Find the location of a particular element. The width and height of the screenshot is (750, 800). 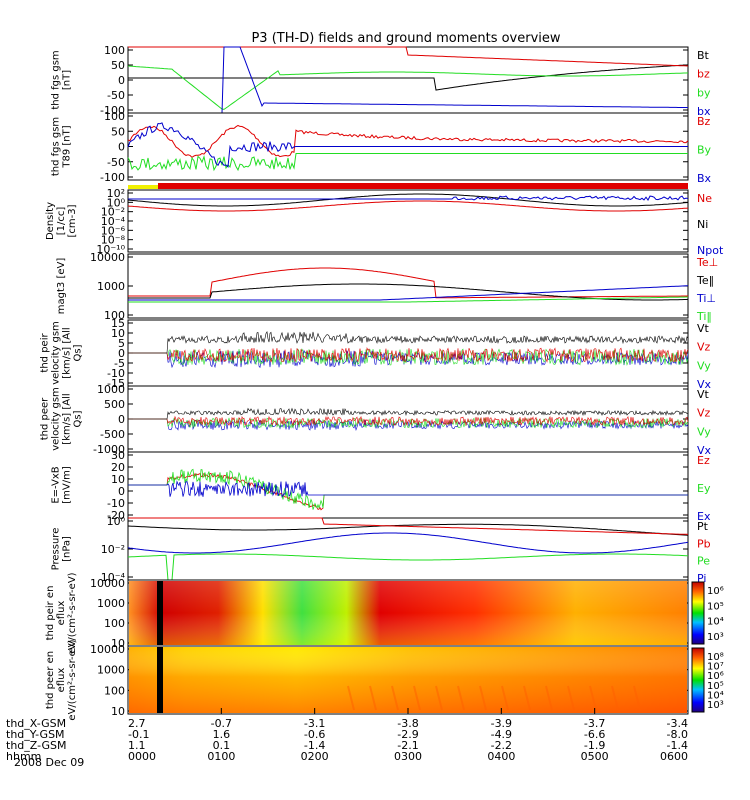

panel-1: 100 50 0 -50 -100 thd fgs gsm[nT] Bt bz by bx is located at coordinates (381, 81).